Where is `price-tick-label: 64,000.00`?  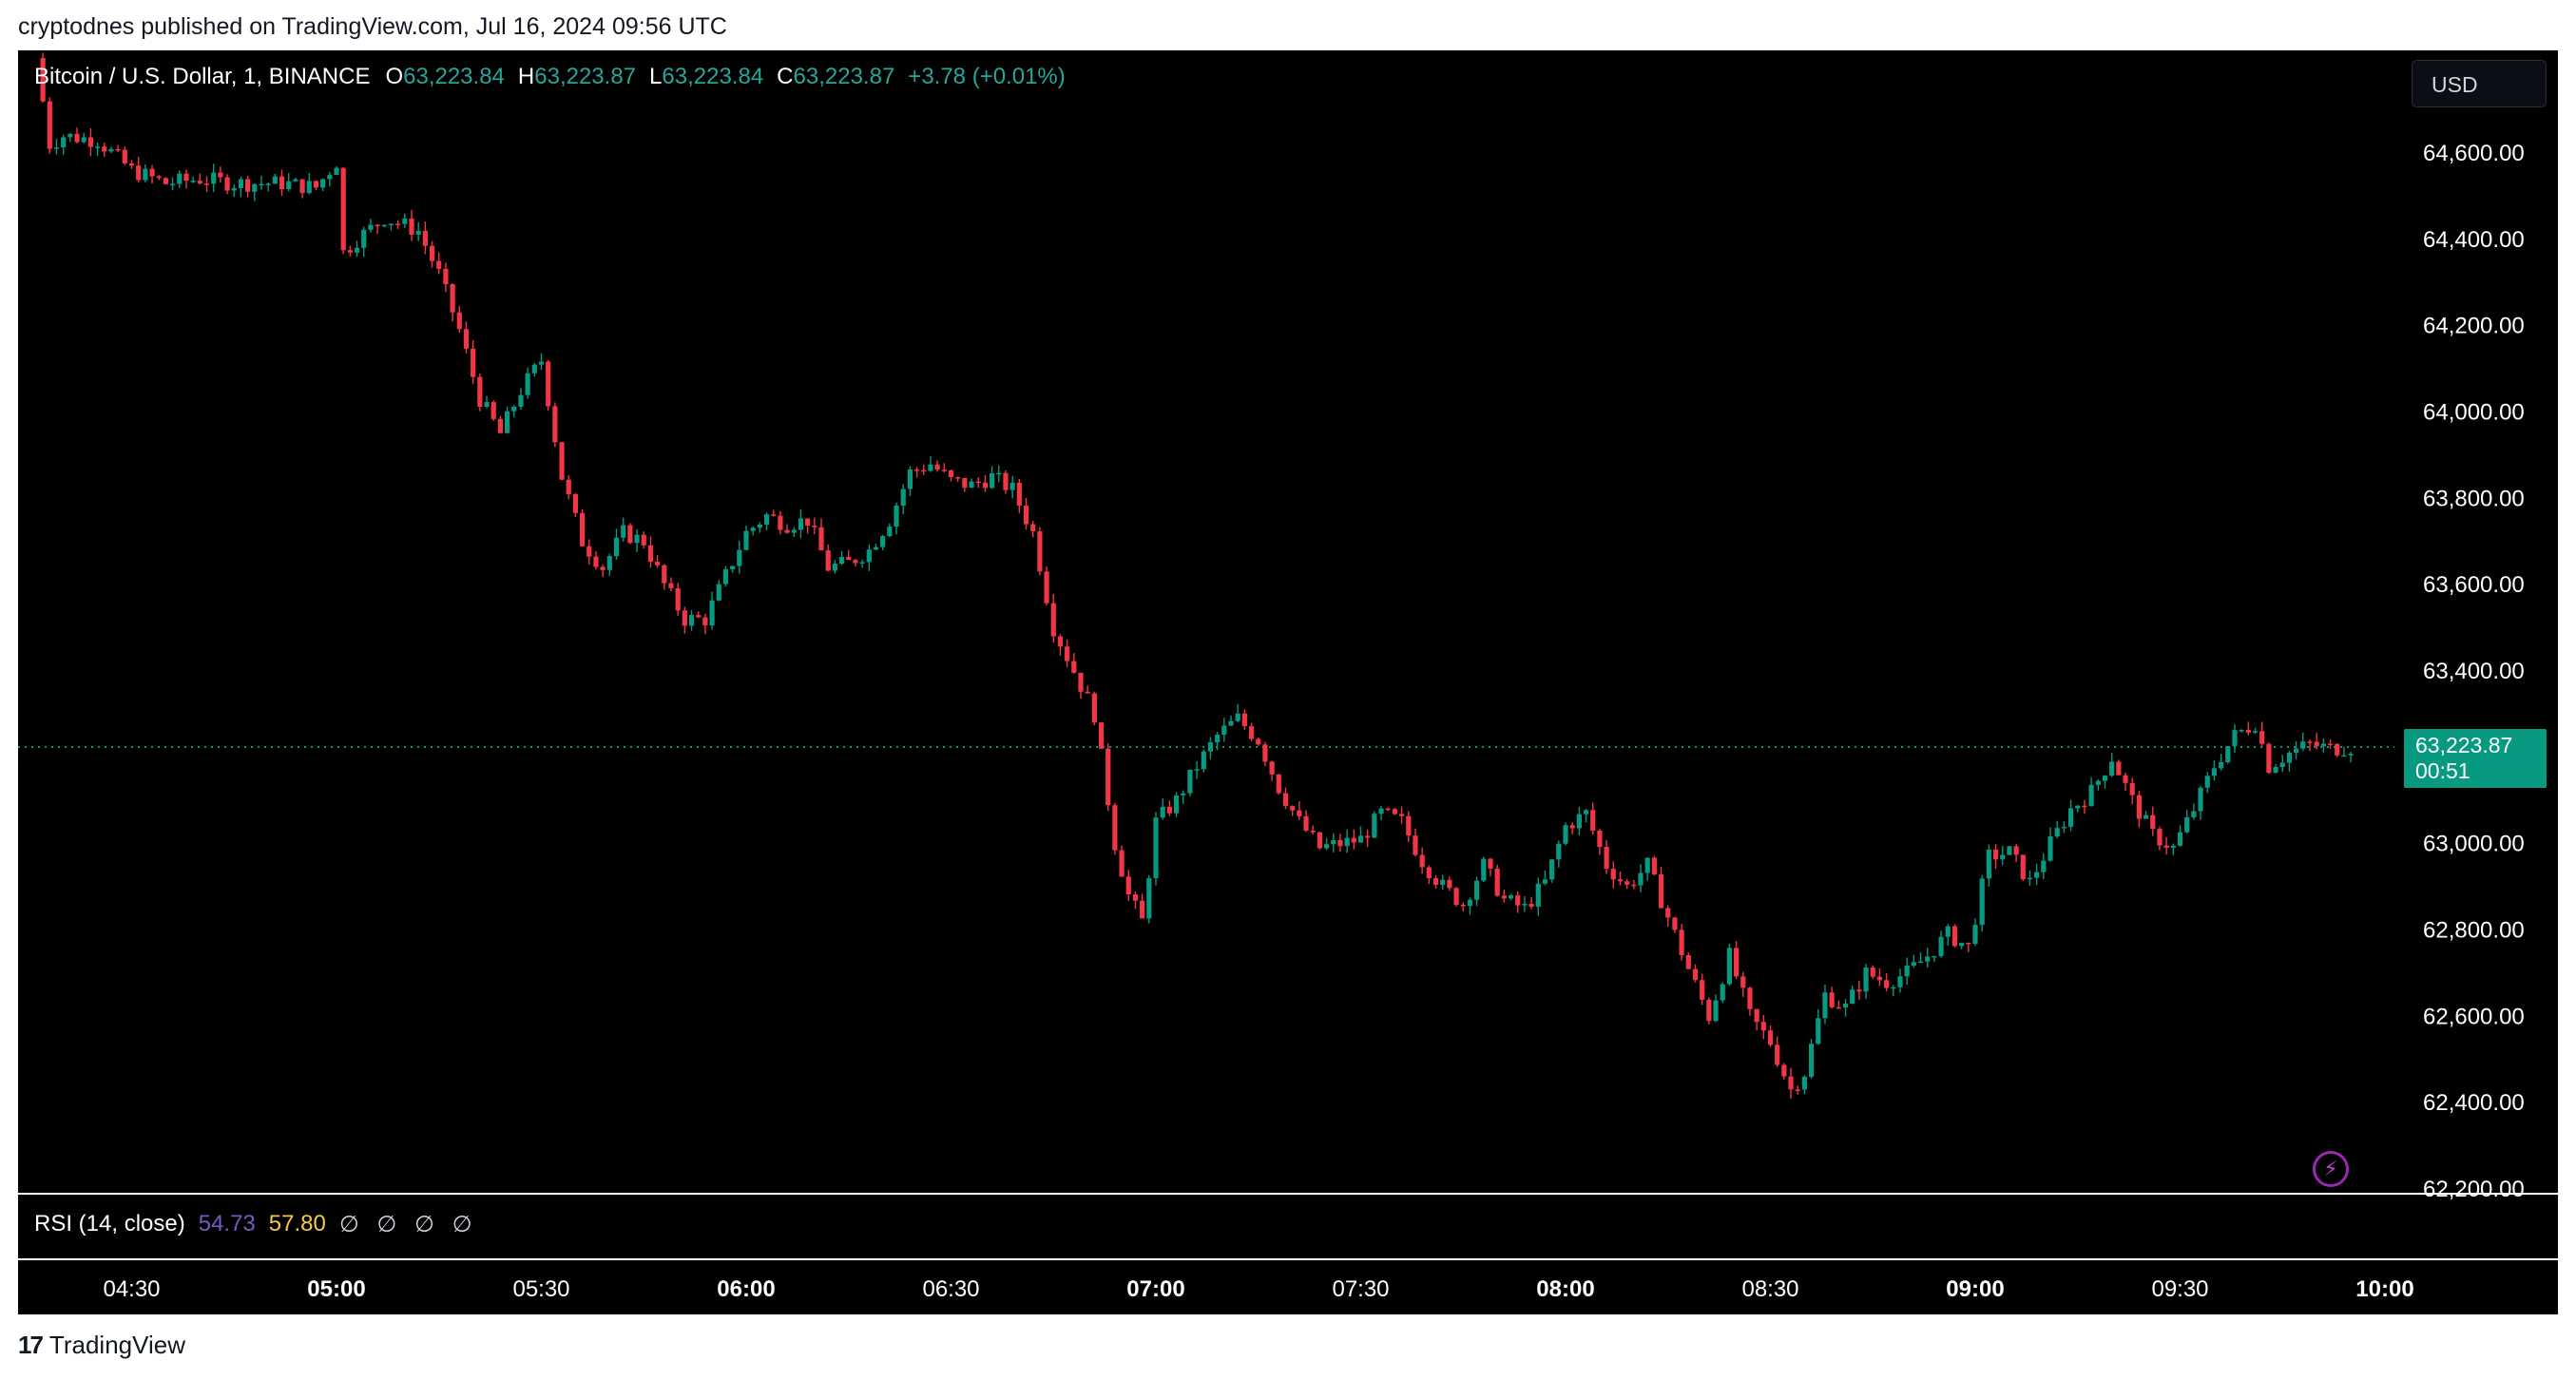 price-tick-label: 64,000.00 is located at coordinates (2474, 413).